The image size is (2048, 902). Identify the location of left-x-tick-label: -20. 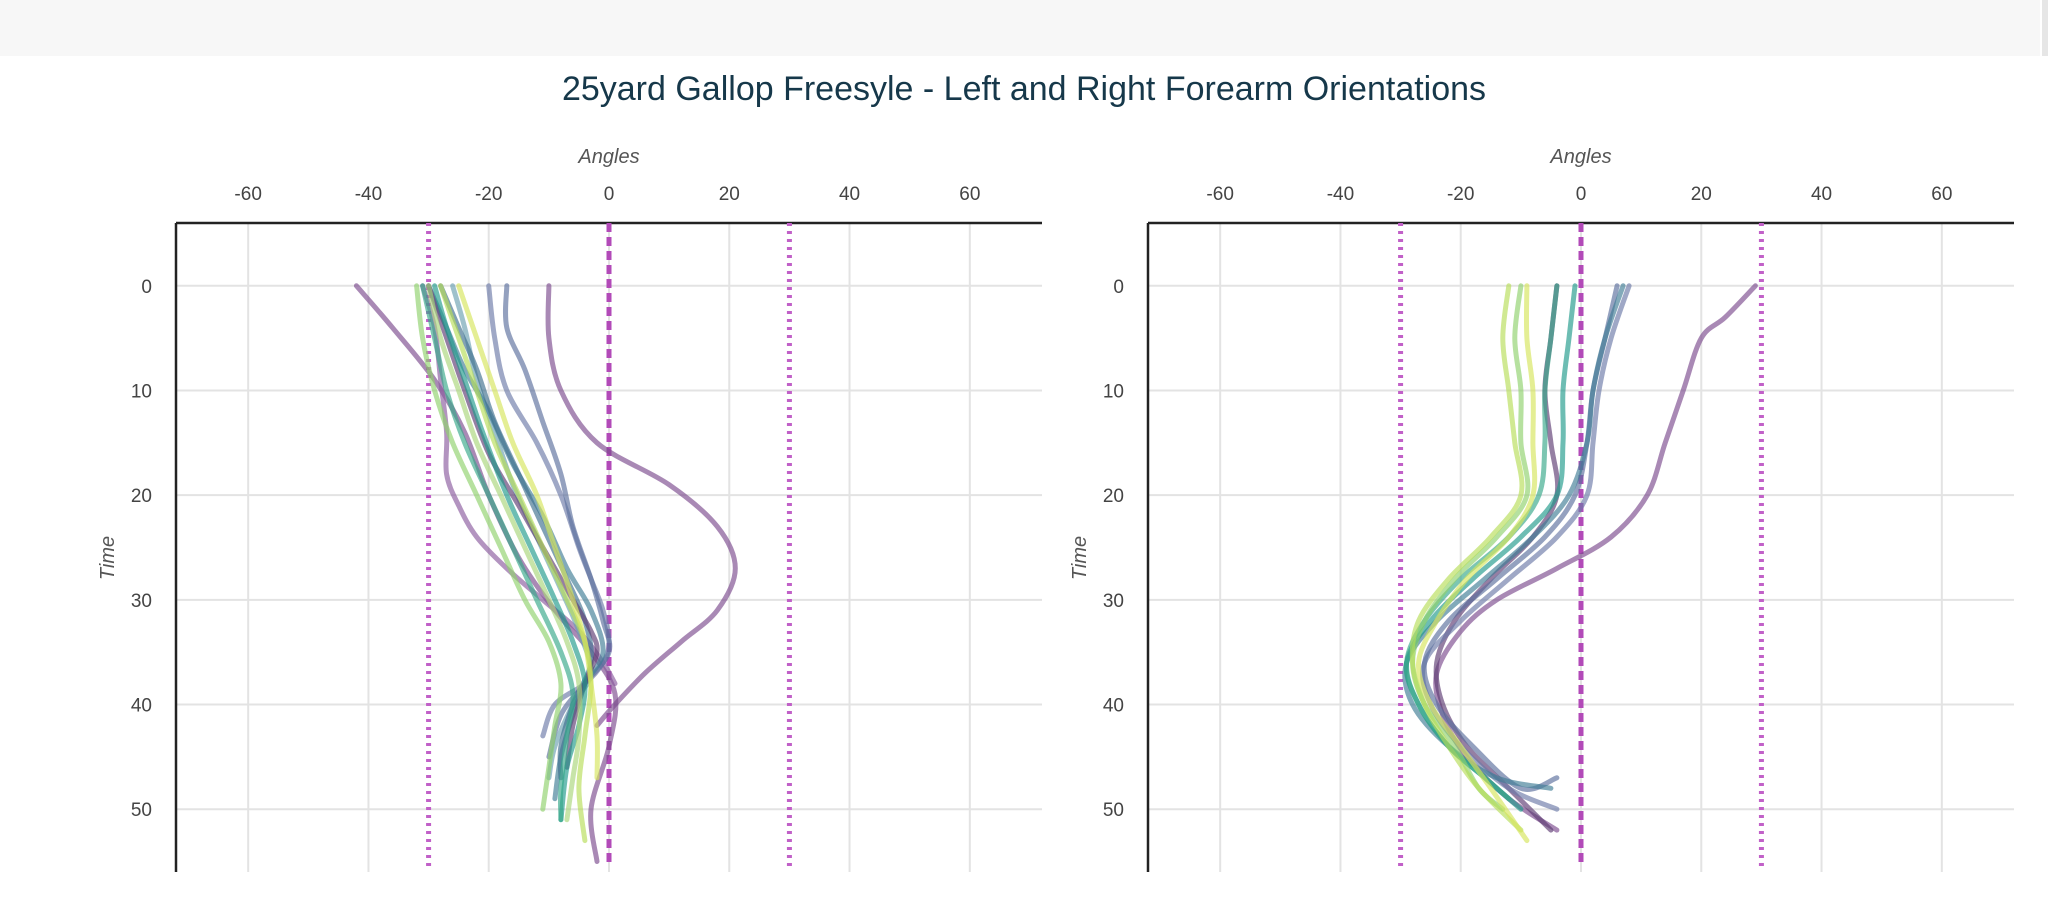
(488, 194).